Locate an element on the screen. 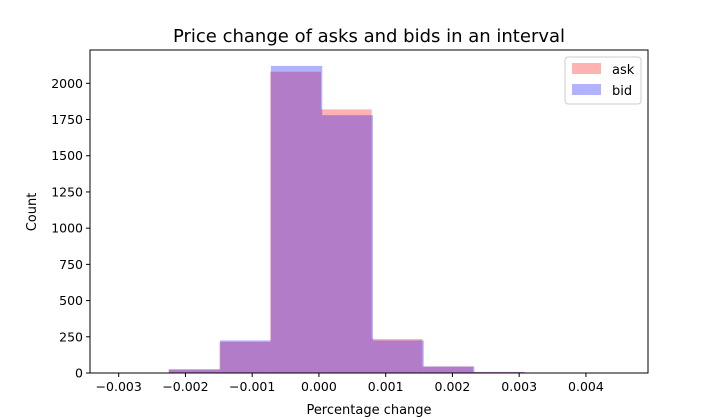  x-tick-label-7: 0.004 is located at coordinates (586, 386).